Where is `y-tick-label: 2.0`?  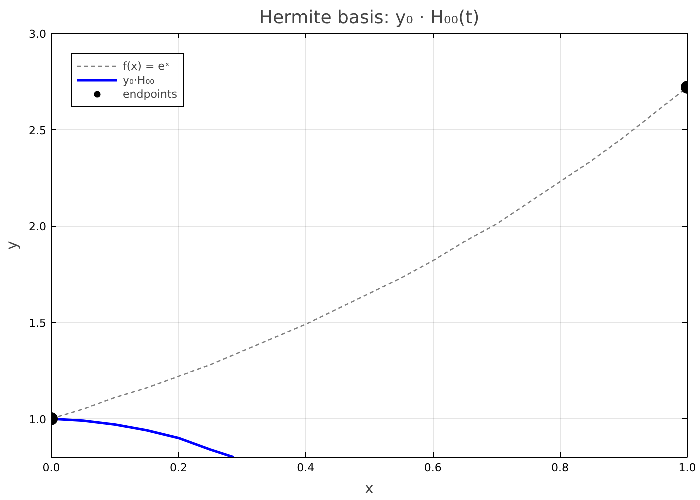 y-tick-label: 2.0 is located at coordinates (38, 227).